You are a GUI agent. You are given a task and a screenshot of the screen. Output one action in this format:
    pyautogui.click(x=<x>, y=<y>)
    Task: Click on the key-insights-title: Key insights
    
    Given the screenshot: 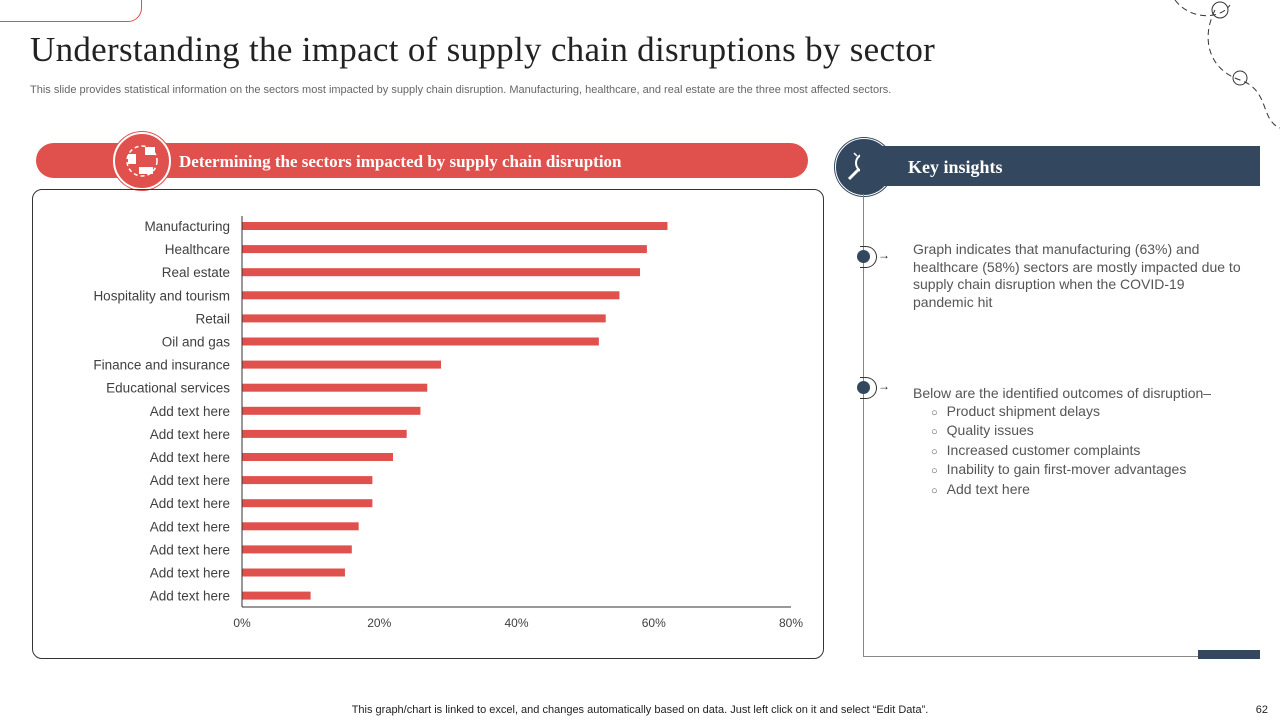 What is the action you would take?
    pyautogui.click(x=955, y=167)
    